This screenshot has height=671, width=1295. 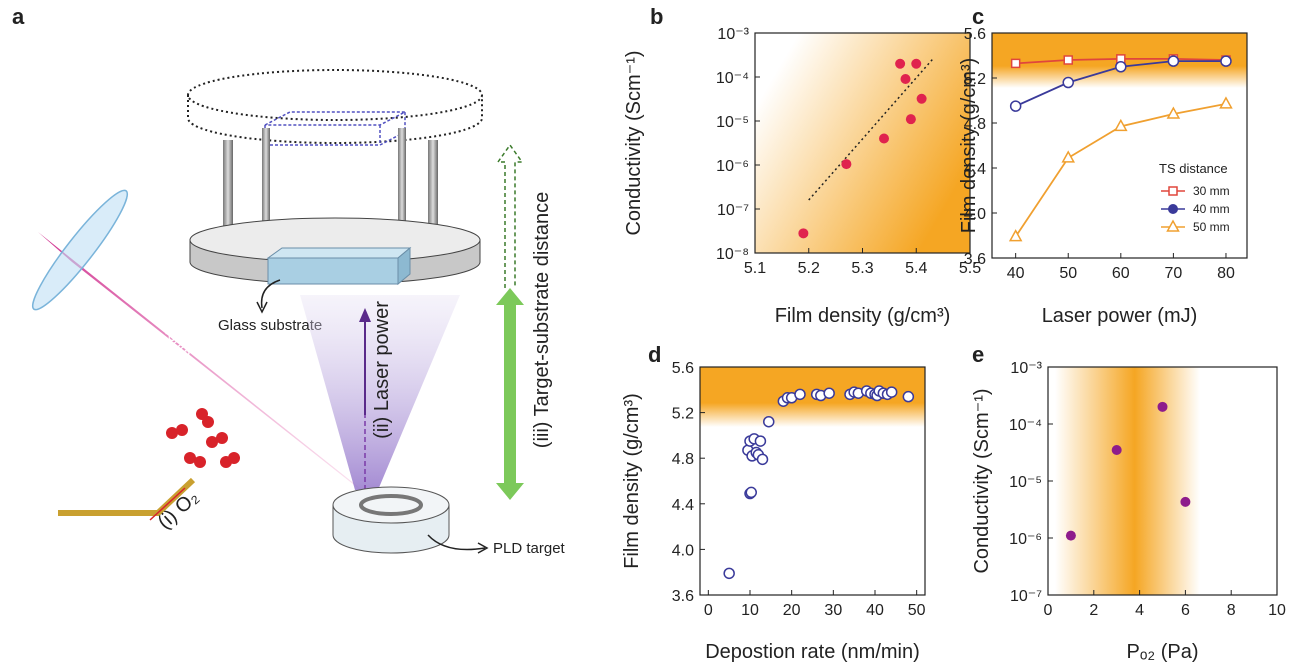 I want to click on target, so click(x=391, y=505).